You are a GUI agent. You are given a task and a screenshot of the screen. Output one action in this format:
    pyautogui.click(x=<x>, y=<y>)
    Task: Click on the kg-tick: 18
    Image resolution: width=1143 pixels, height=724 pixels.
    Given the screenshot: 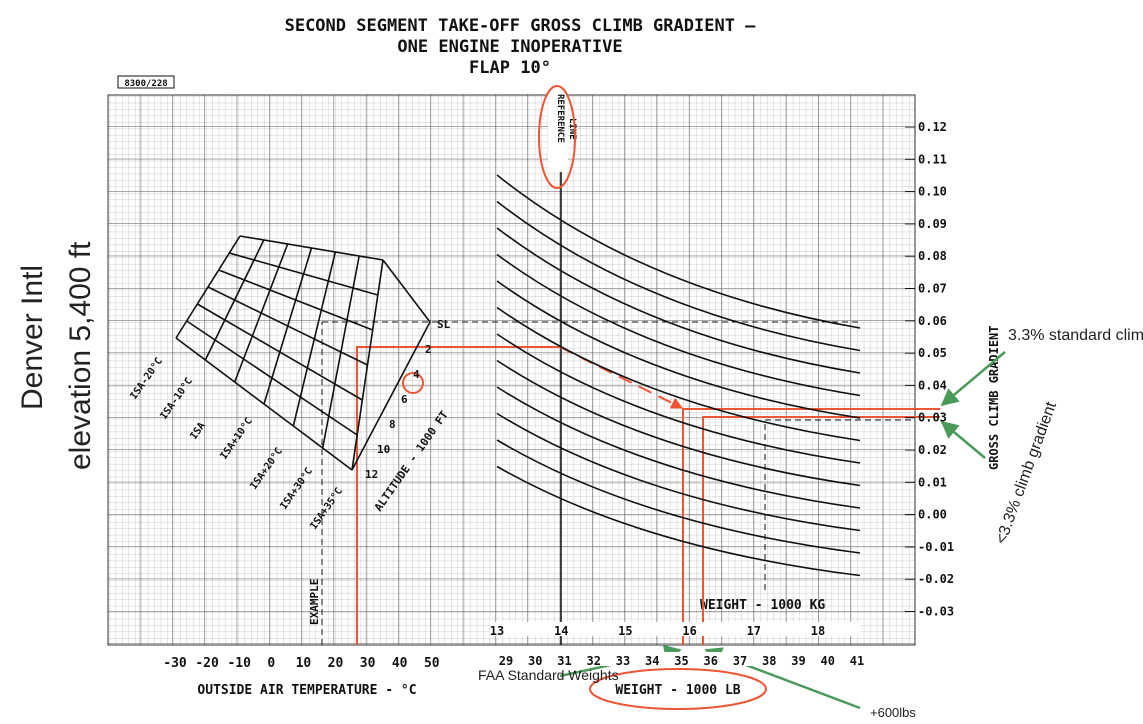 What is the action you would take?
    pyautogui.click(x=818, y=631)
    